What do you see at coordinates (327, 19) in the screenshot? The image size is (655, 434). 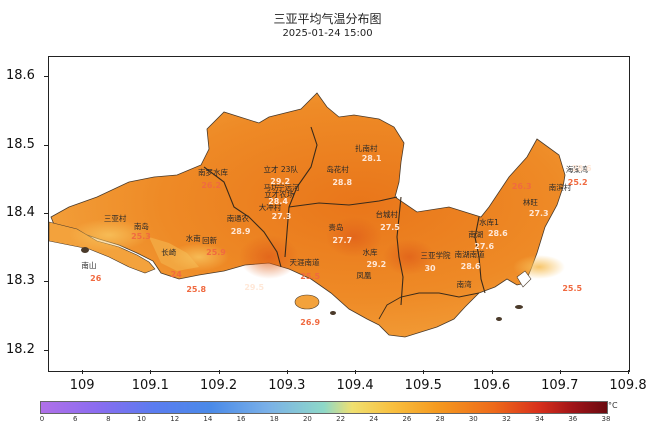 I see `map-title: 三亚平均气温分布图` at bounding box center [327, 19].